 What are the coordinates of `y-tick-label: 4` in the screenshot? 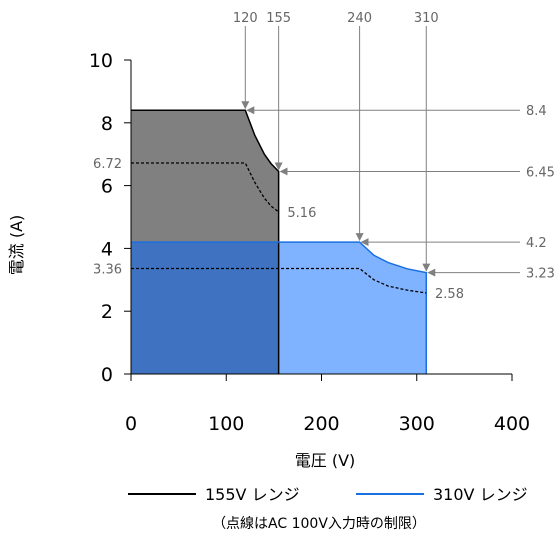 It's located at (107, 249).